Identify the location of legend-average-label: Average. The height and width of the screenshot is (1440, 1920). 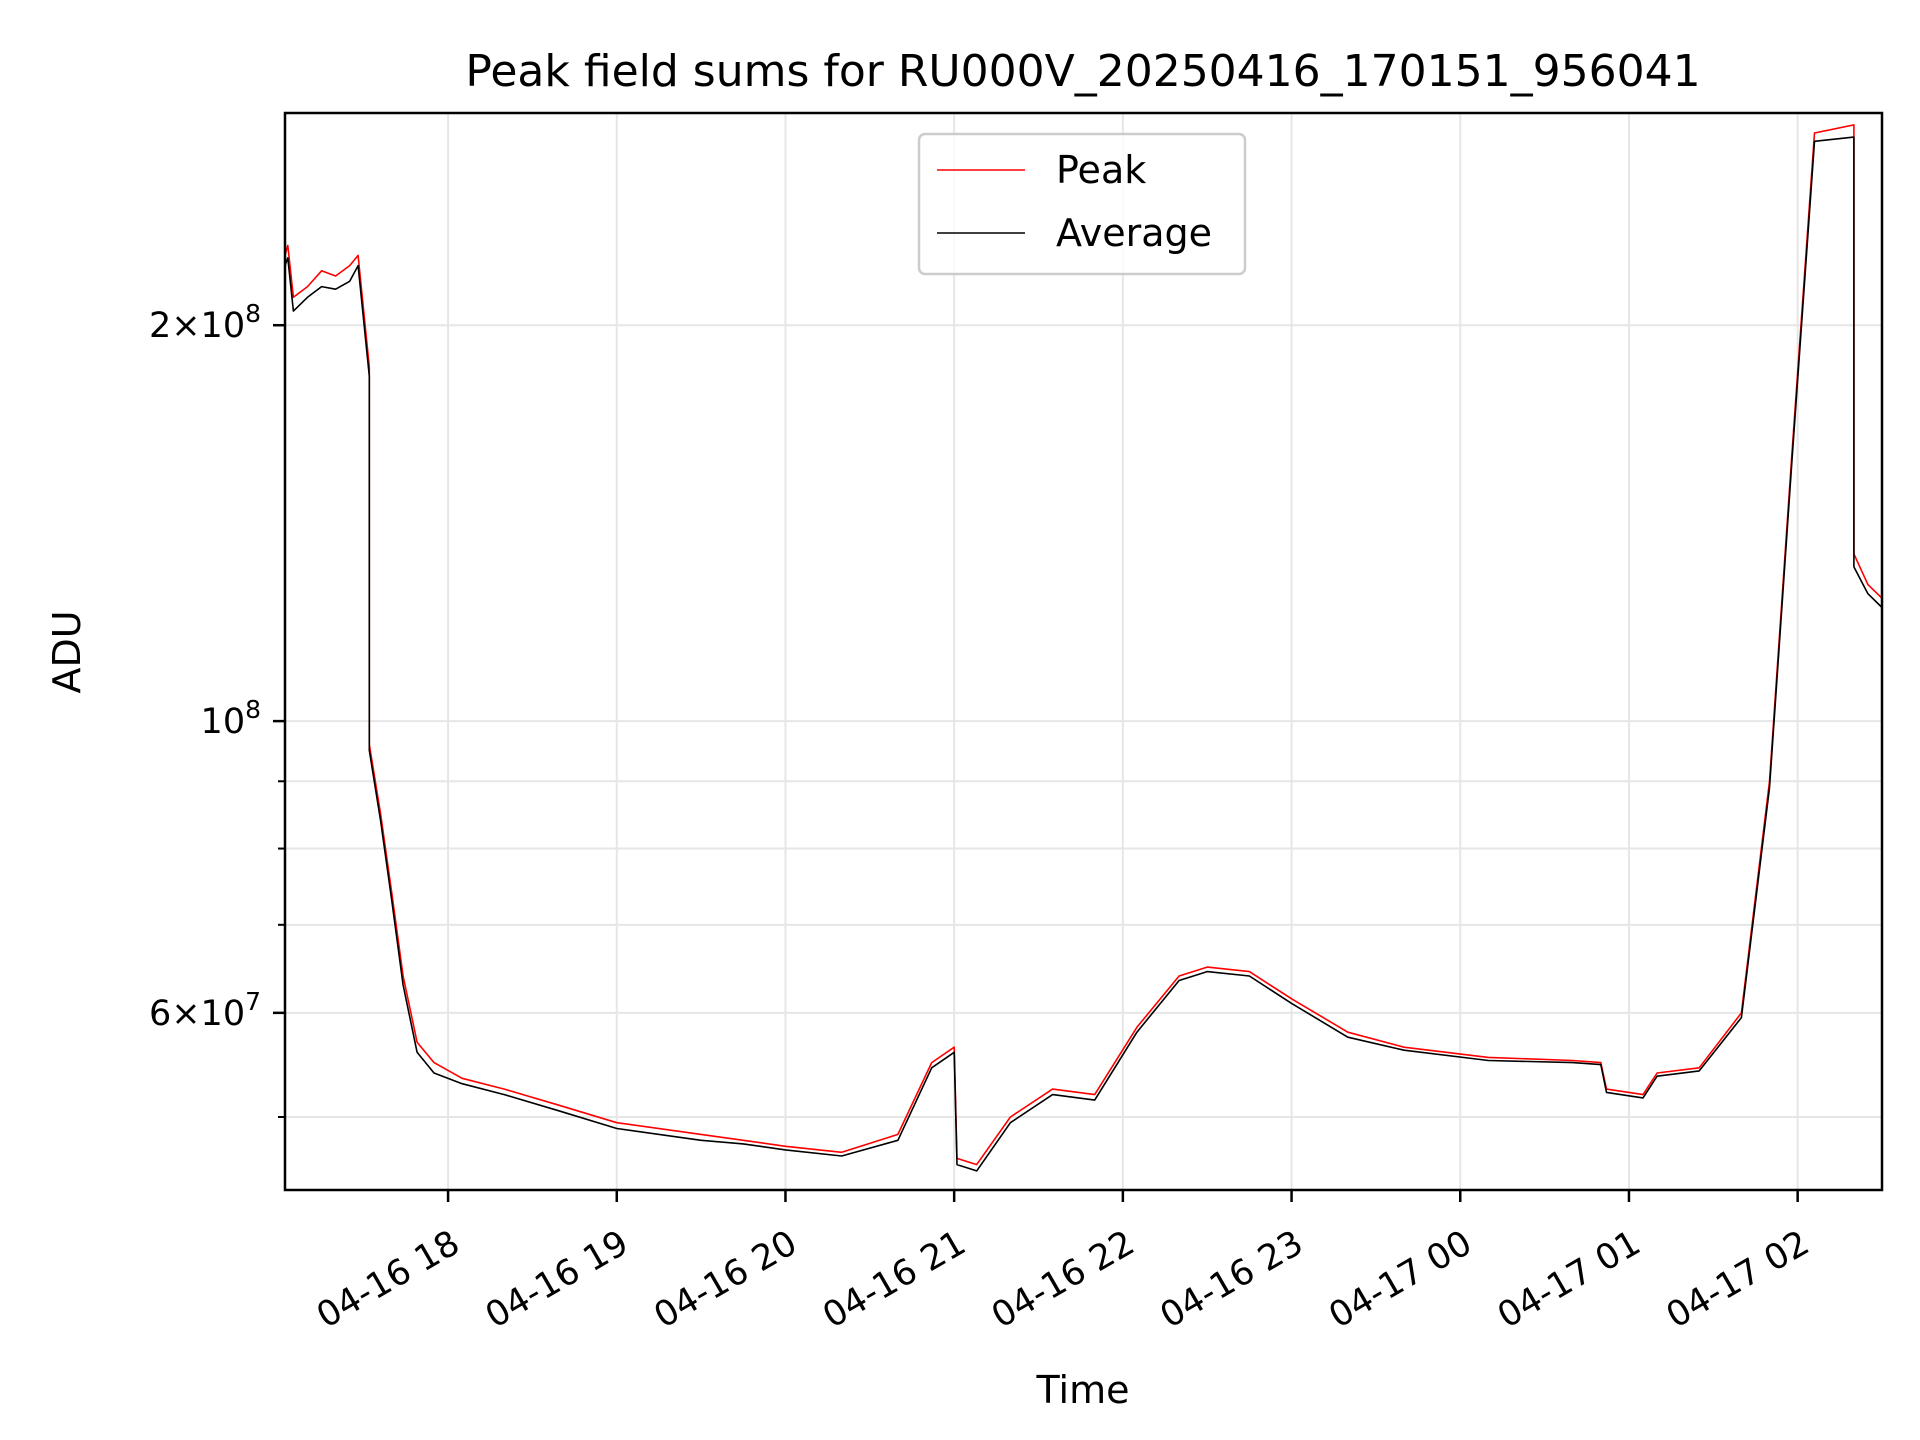
(1134, 233).